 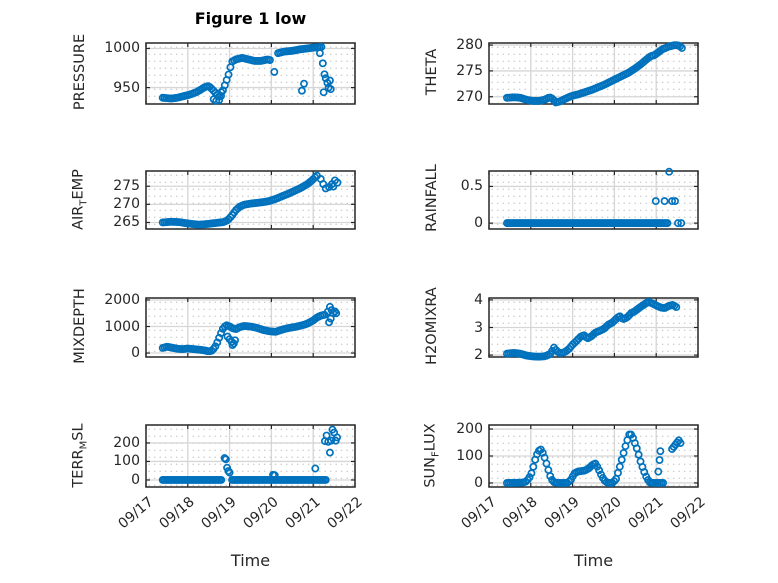 What do you see at coordinates (126, 461) in the screenshot?
I see `terr-msl-ytick-label: 100` at bounding box center [126, 461].